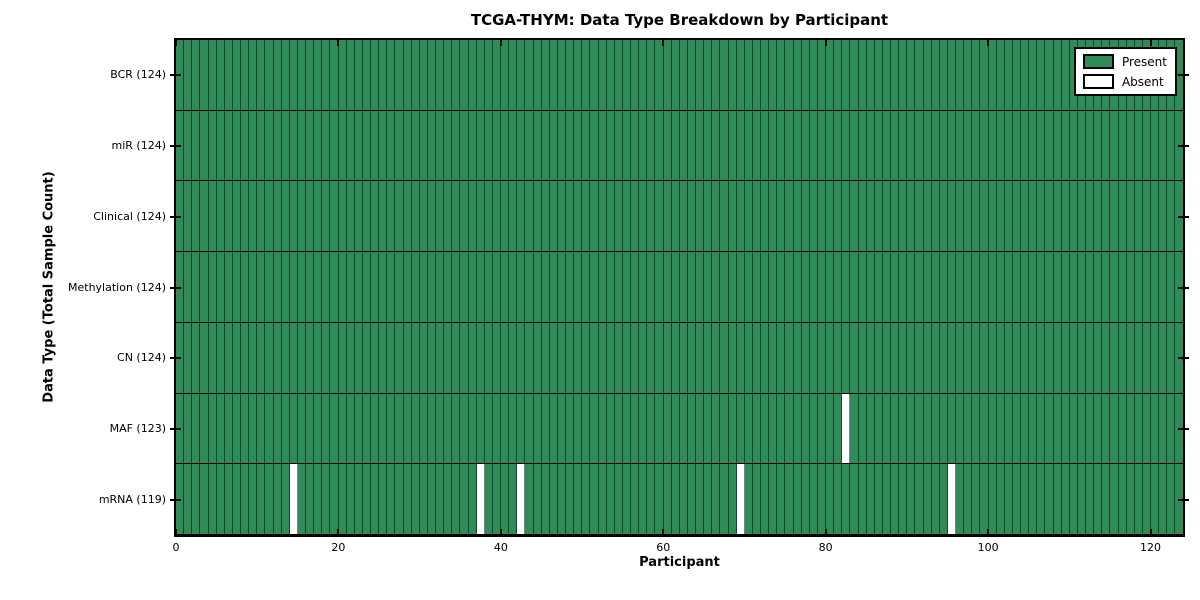 The height and width of the screenshot is (600, 1200). What do you see at coordinates (825, 547) in the screenshot?
I see `x-tick-label: 80` at bounding box center [825, 547].